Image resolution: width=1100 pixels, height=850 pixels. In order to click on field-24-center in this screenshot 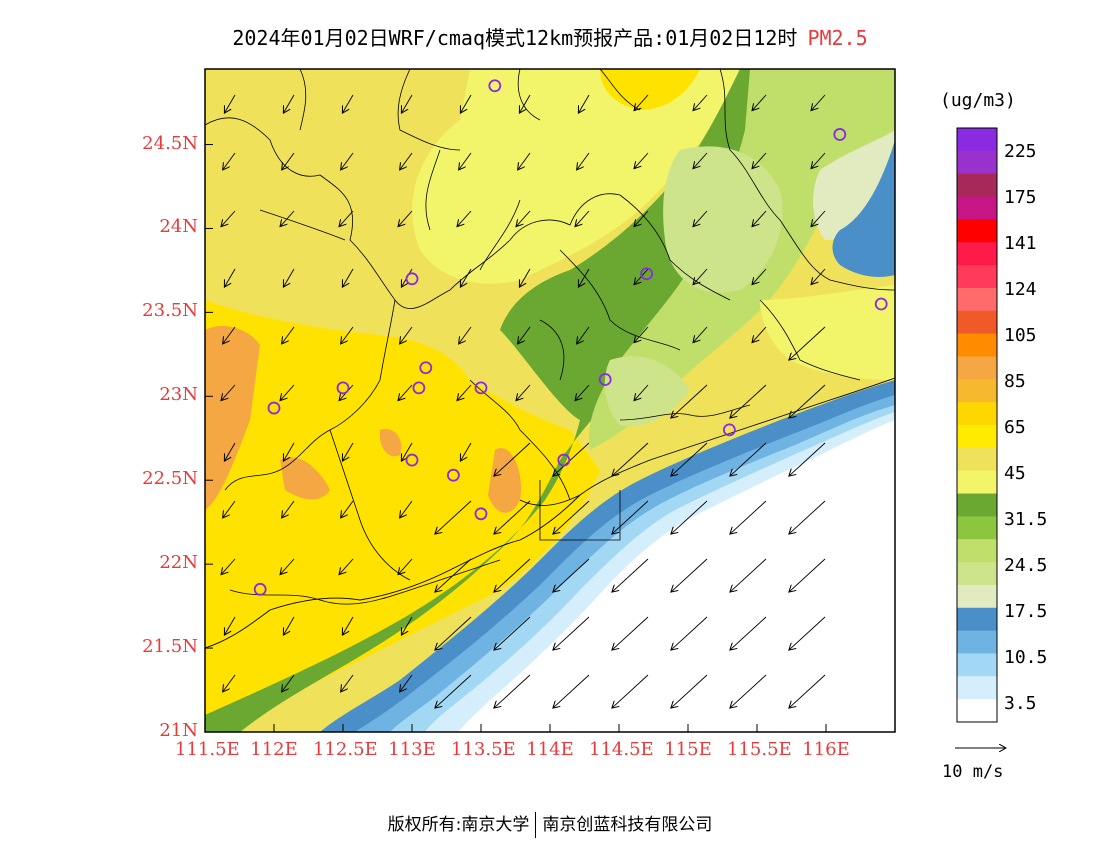, I will do `click(647, 391)`.